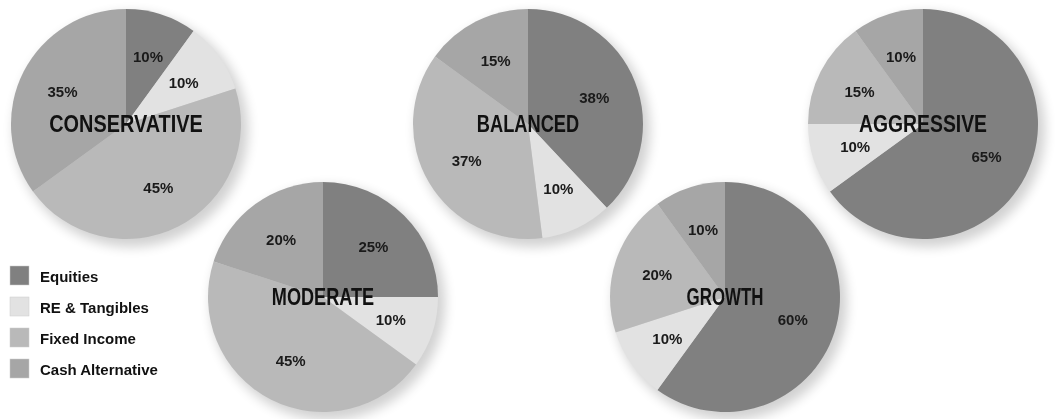 This screenshot has width=1055, height=419. I want to click on text: AGGRESSIVE, so click(935, 124).